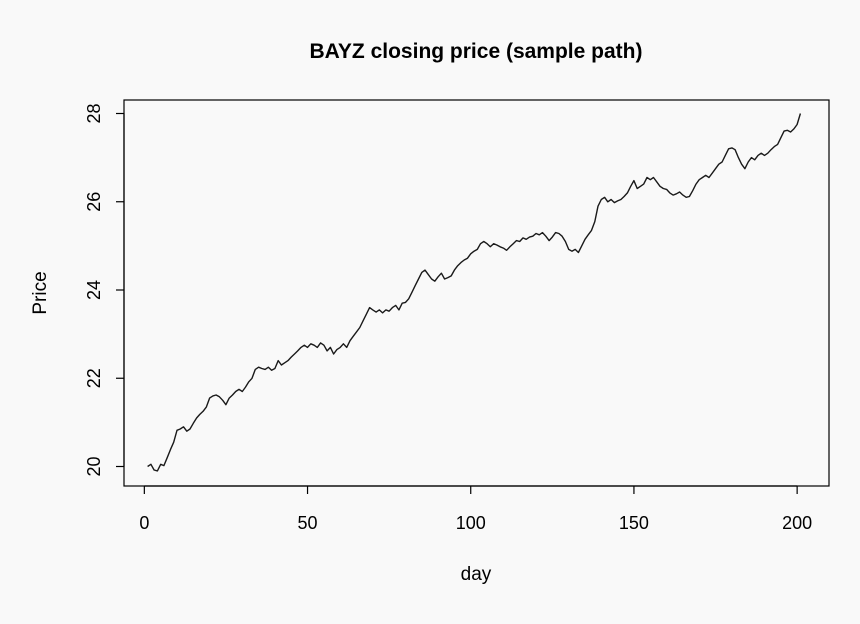 The width and height of the screenshot is (860, 624). I want to click on y-tick-label: 22, so click(94, 378).